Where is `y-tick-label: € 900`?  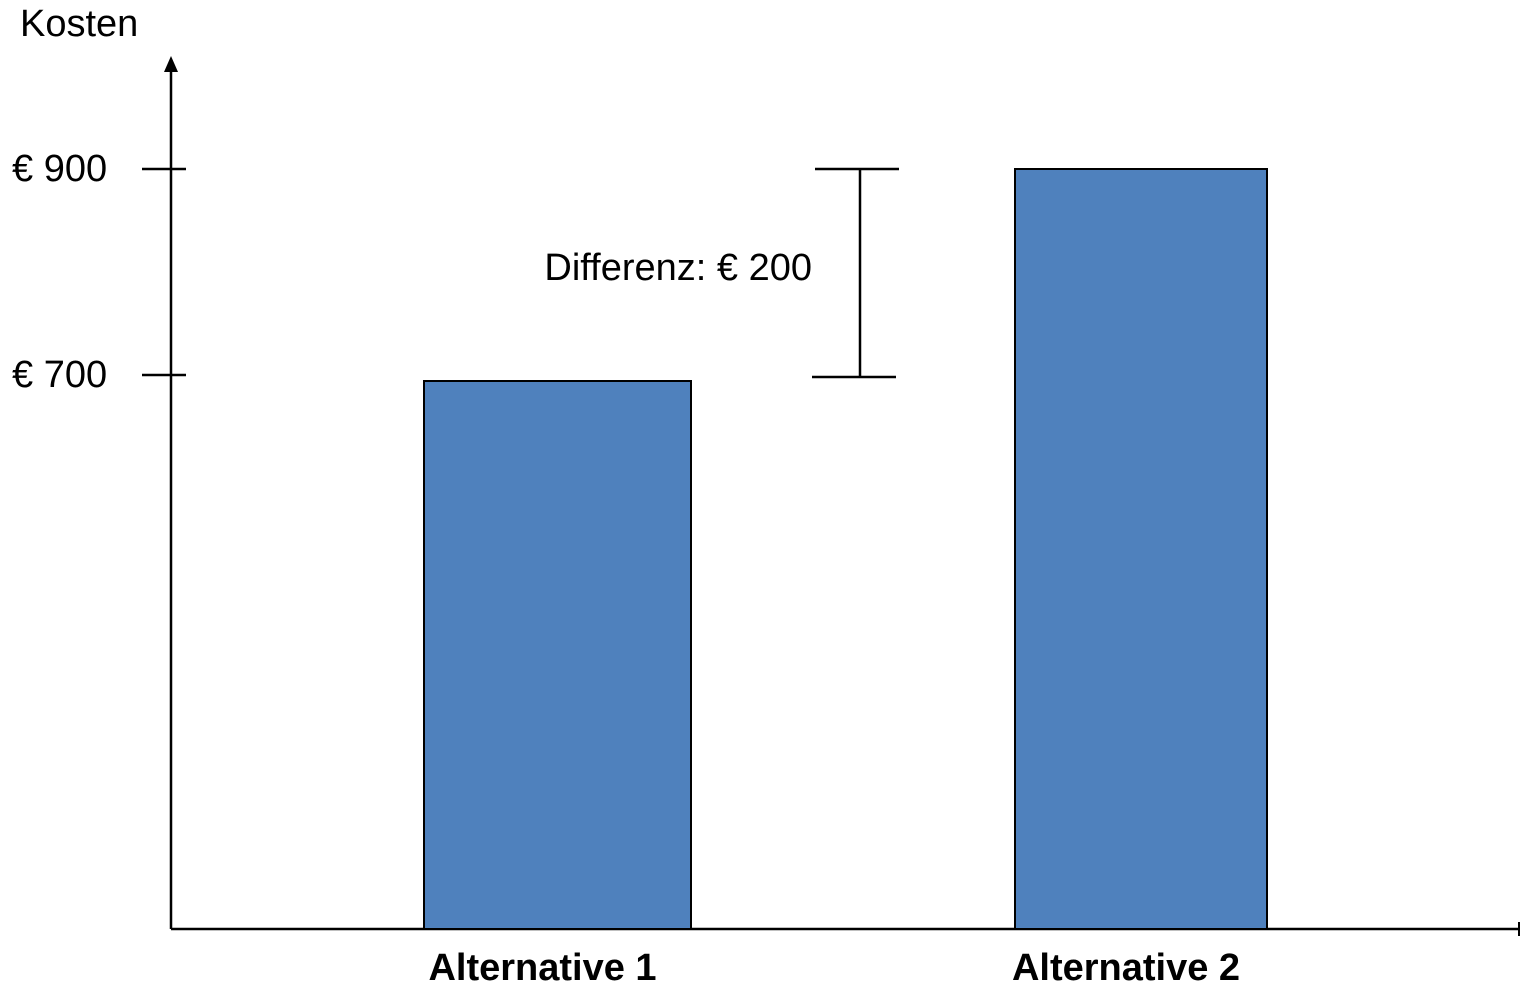 y-tick-label: € 900 is located at coordinates (59, 169).